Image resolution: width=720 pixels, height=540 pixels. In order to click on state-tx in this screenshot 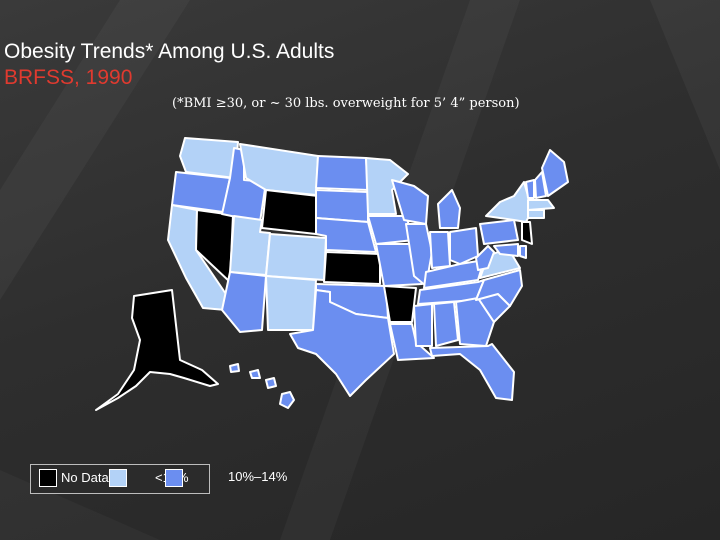, I will do `click(342, 343)`.